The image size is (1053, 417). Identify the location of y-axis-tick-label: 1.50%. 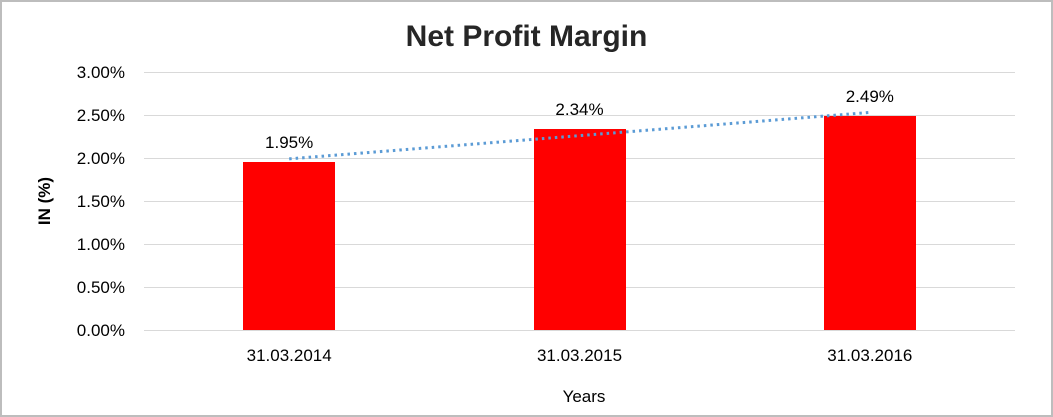
(100, 201).